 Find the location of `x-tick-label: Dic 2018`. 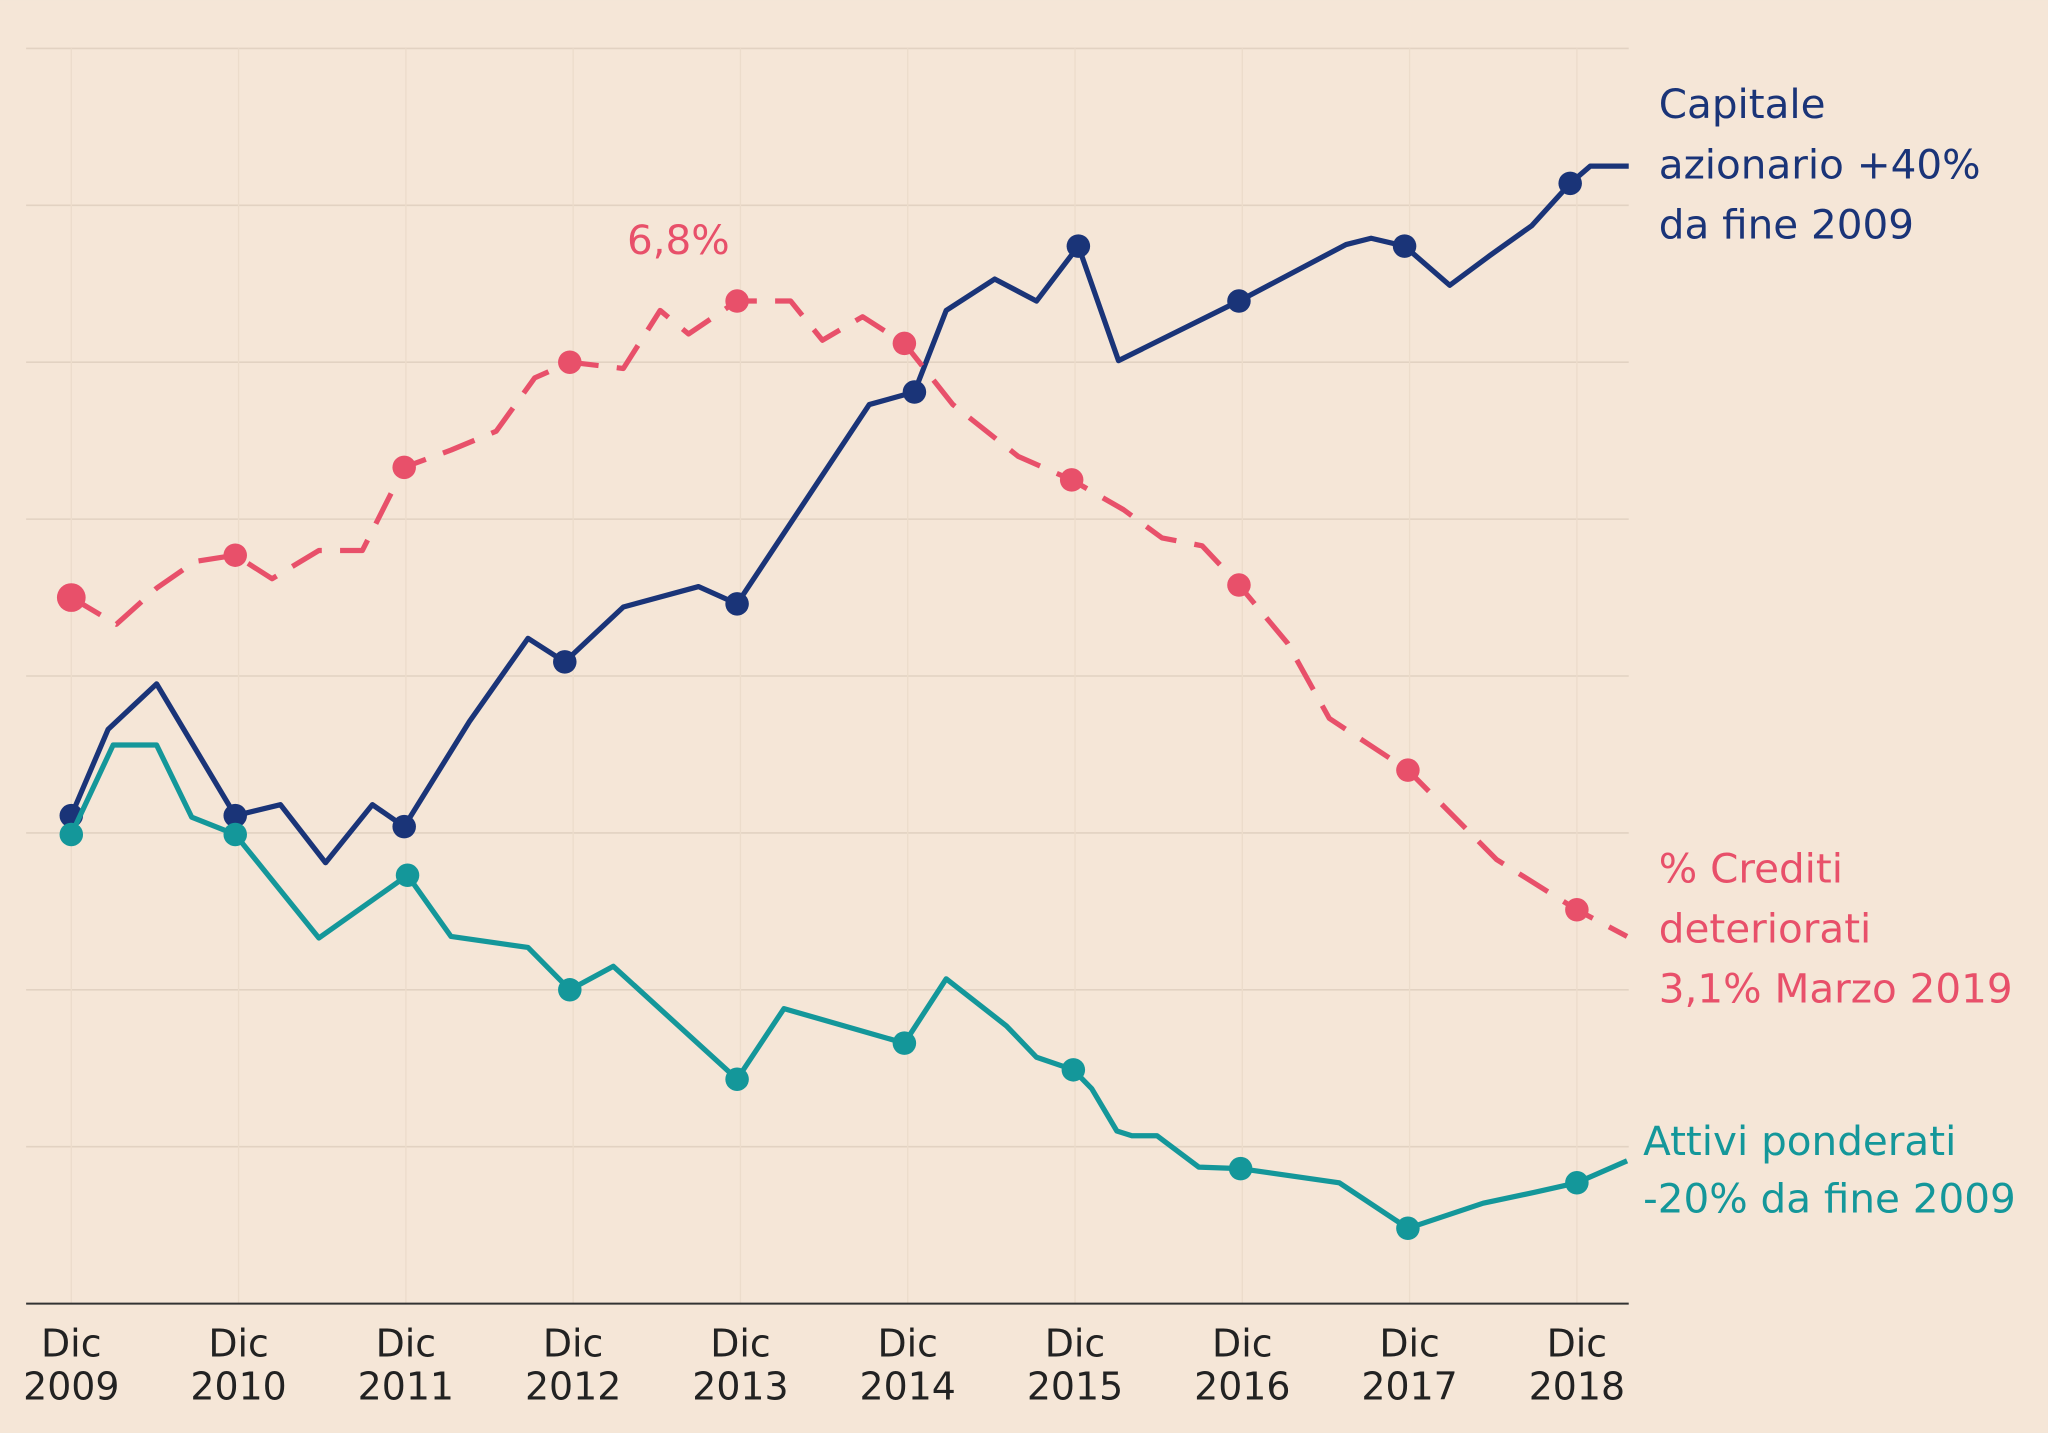

x-tick-label: Dic 2018 is located at coordinates (1577, 1364).